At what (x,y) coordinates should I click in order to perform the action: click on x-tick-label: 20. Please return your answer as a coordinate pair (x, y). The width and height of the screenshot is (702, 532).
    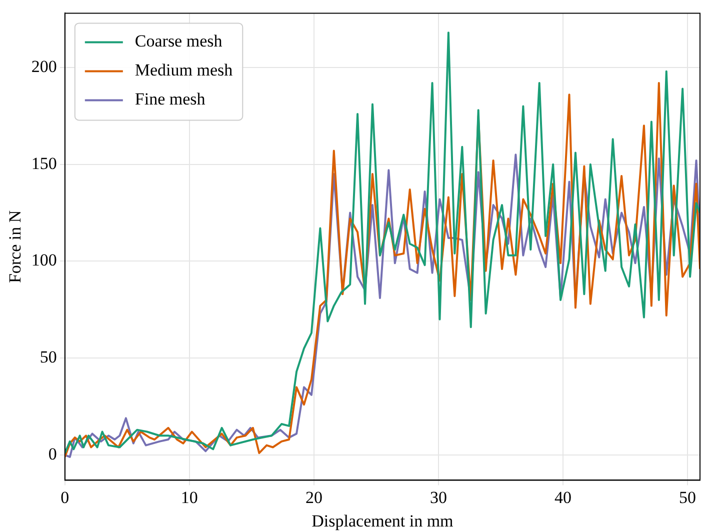
    Looking at the image, I should click on (313, 497).